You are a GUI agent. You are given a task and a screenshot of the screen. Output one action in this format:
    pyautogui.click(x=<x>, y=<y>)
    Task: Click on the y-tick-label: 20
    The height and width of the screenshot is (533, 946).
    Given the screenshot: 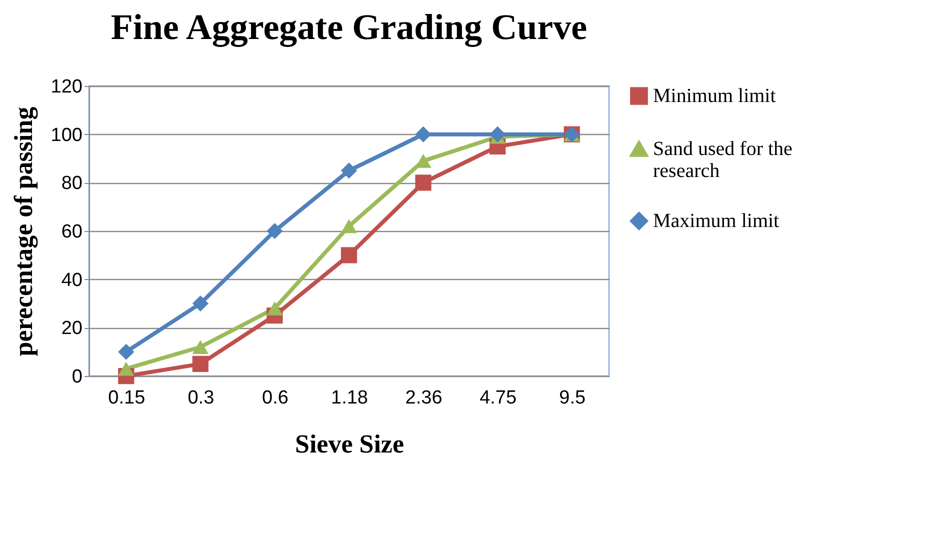 What is the action you would take?
    pyautogui.click(x=71, y=329)
    